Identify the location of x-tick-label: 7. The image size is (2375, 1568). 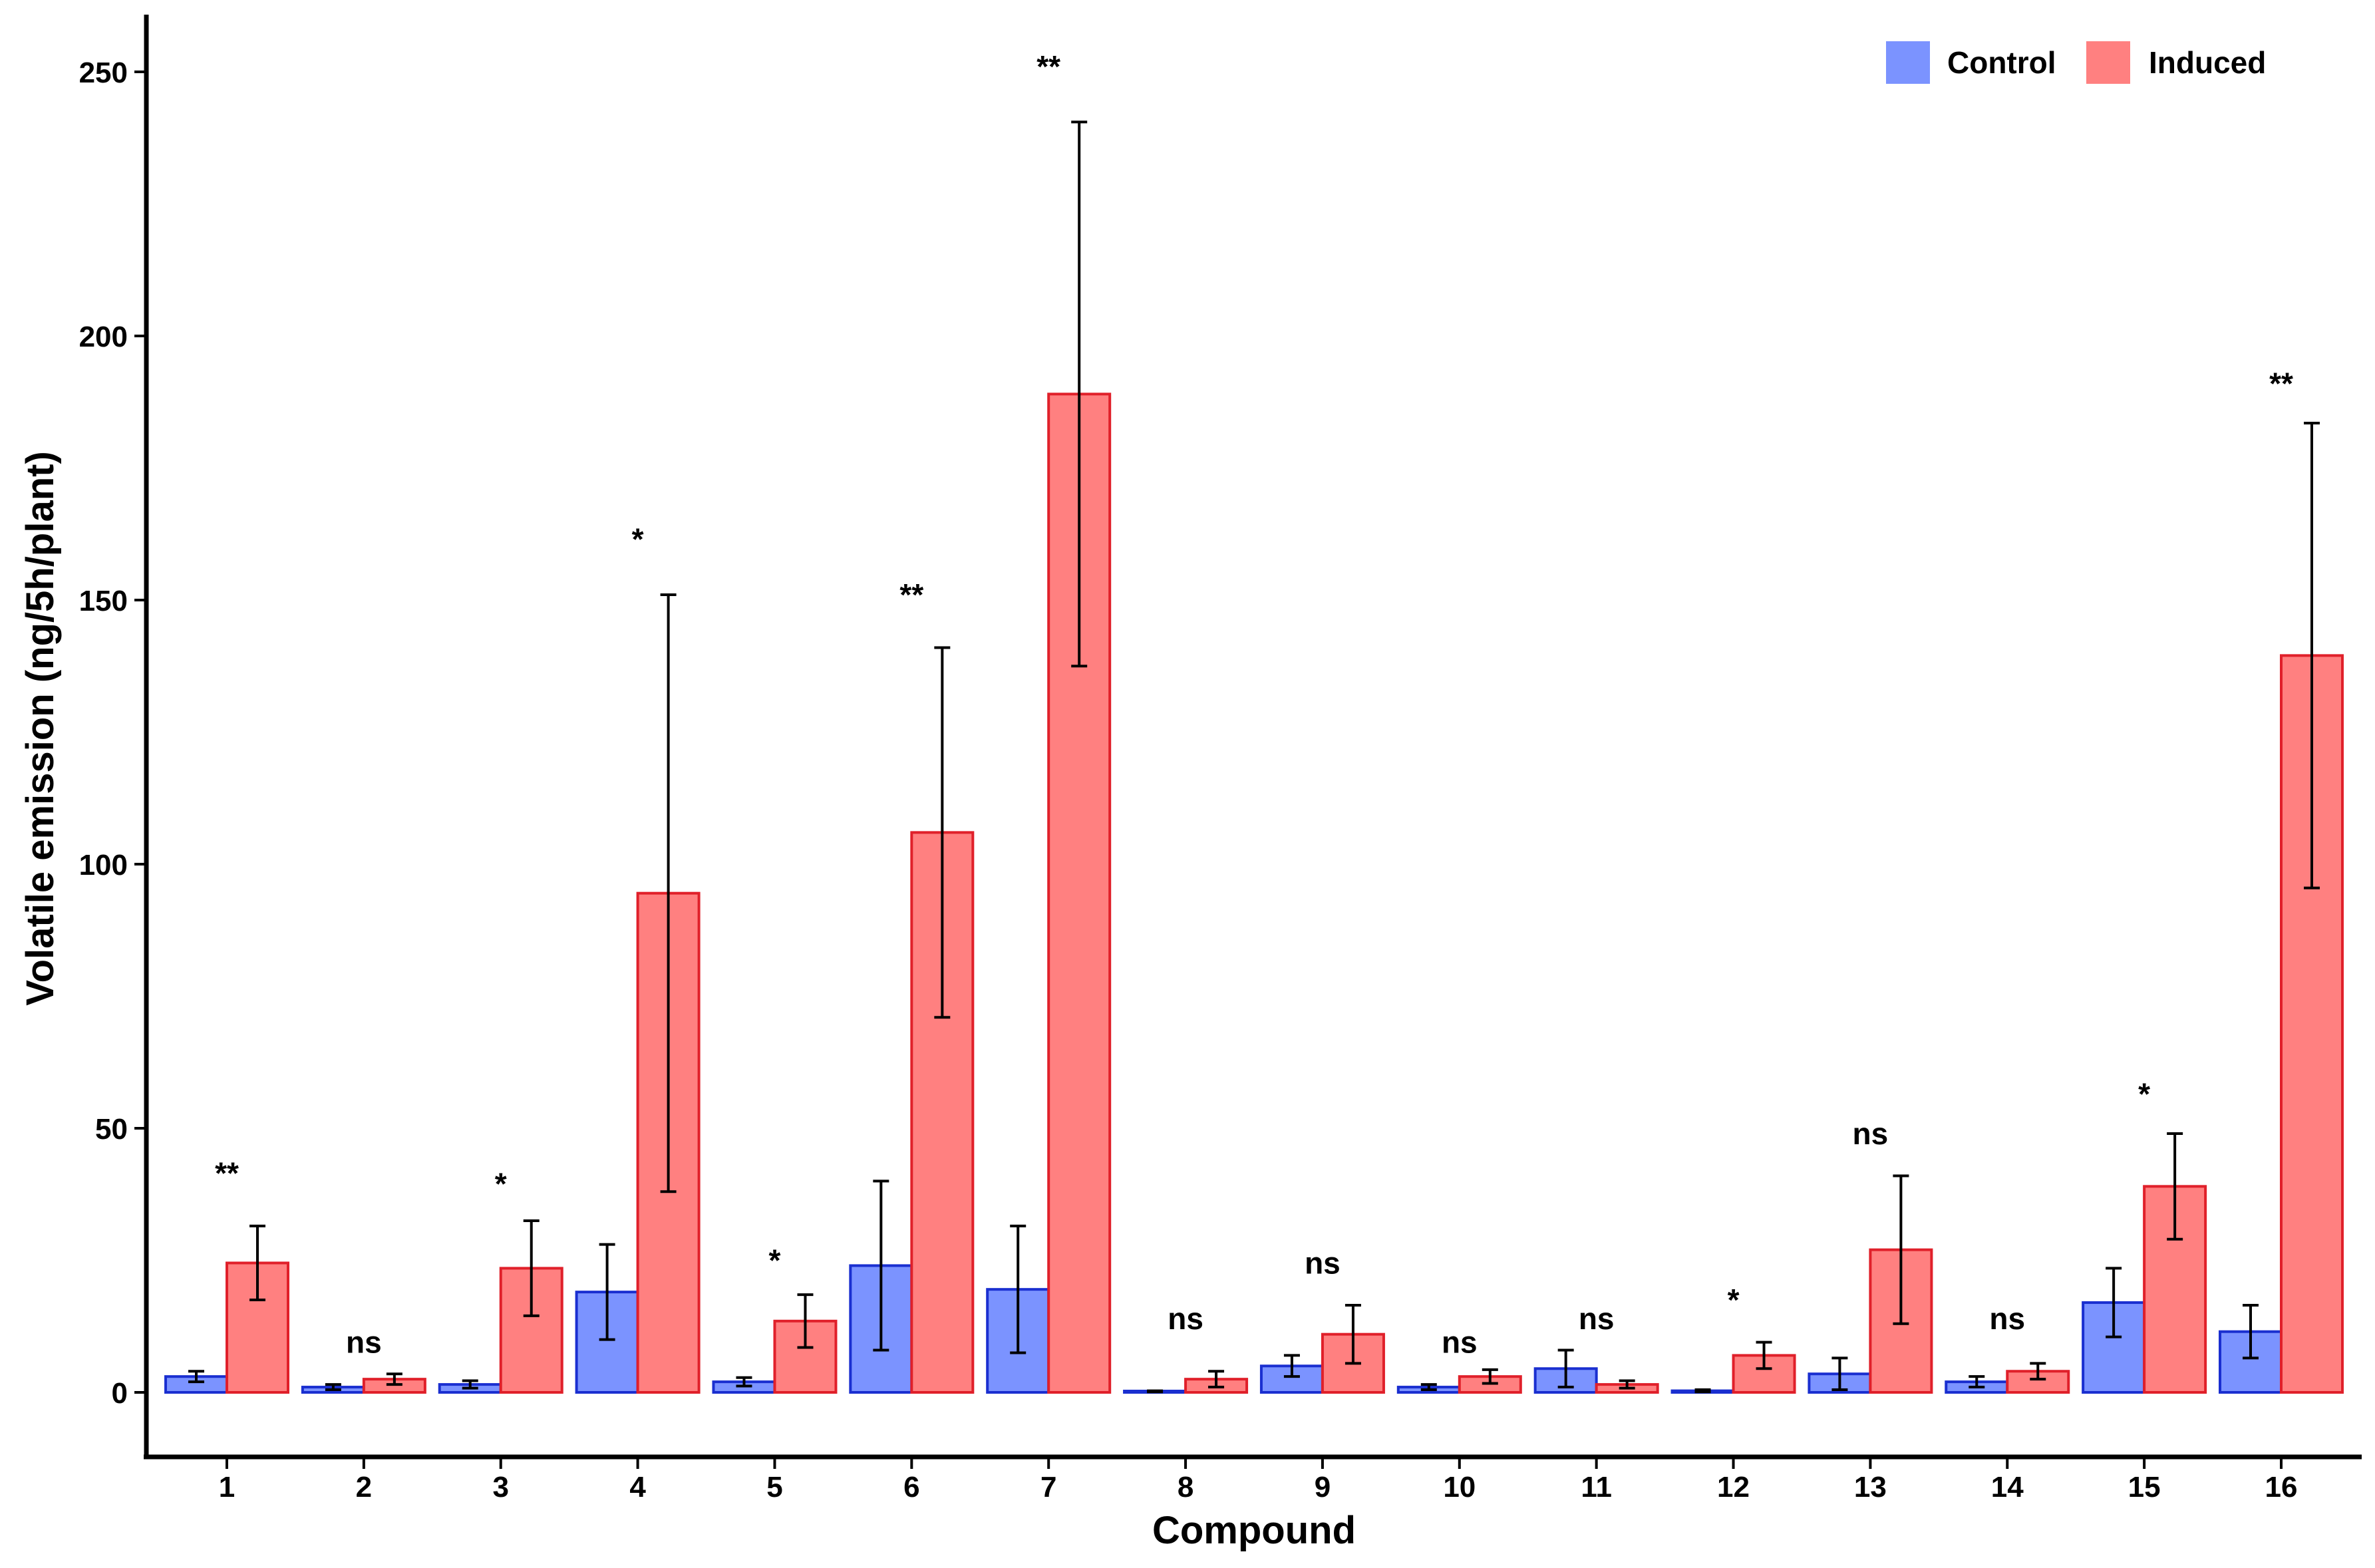
(1048, 1487).